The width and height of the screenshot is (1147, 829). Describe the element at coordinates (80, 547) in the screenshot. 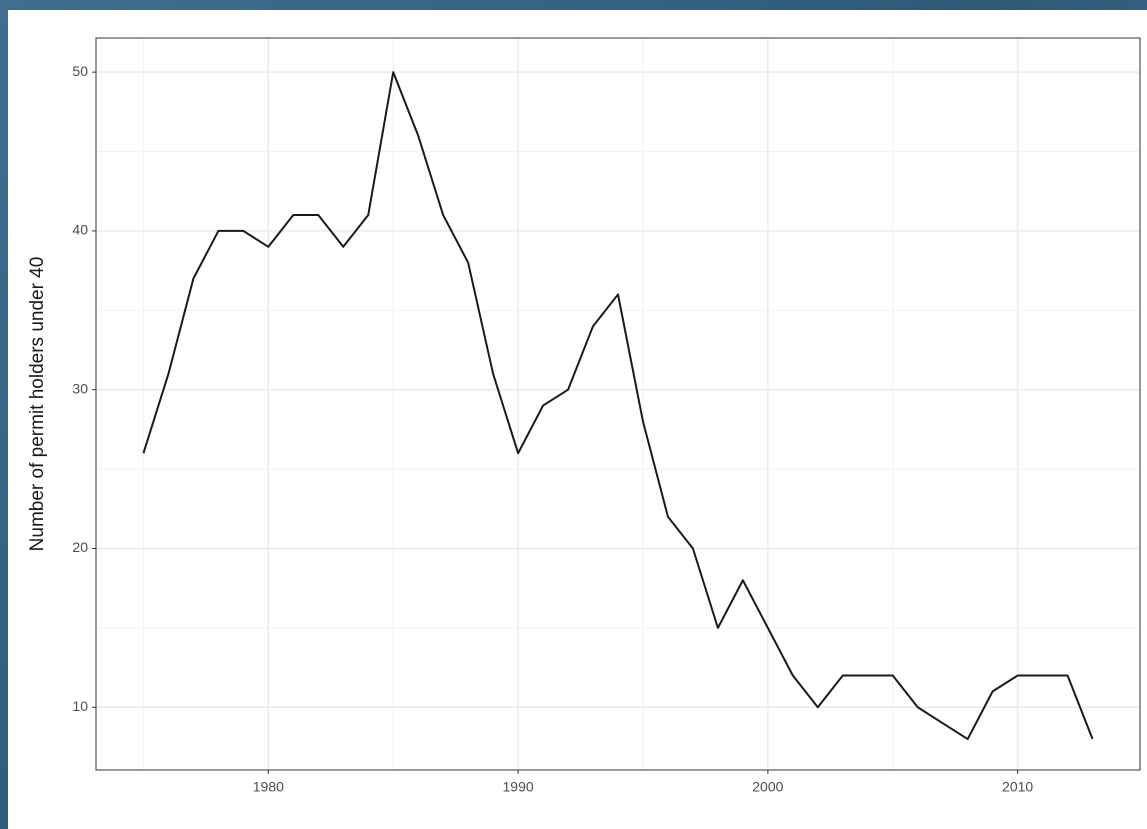

I see `y-tick-label: 20` at that location.